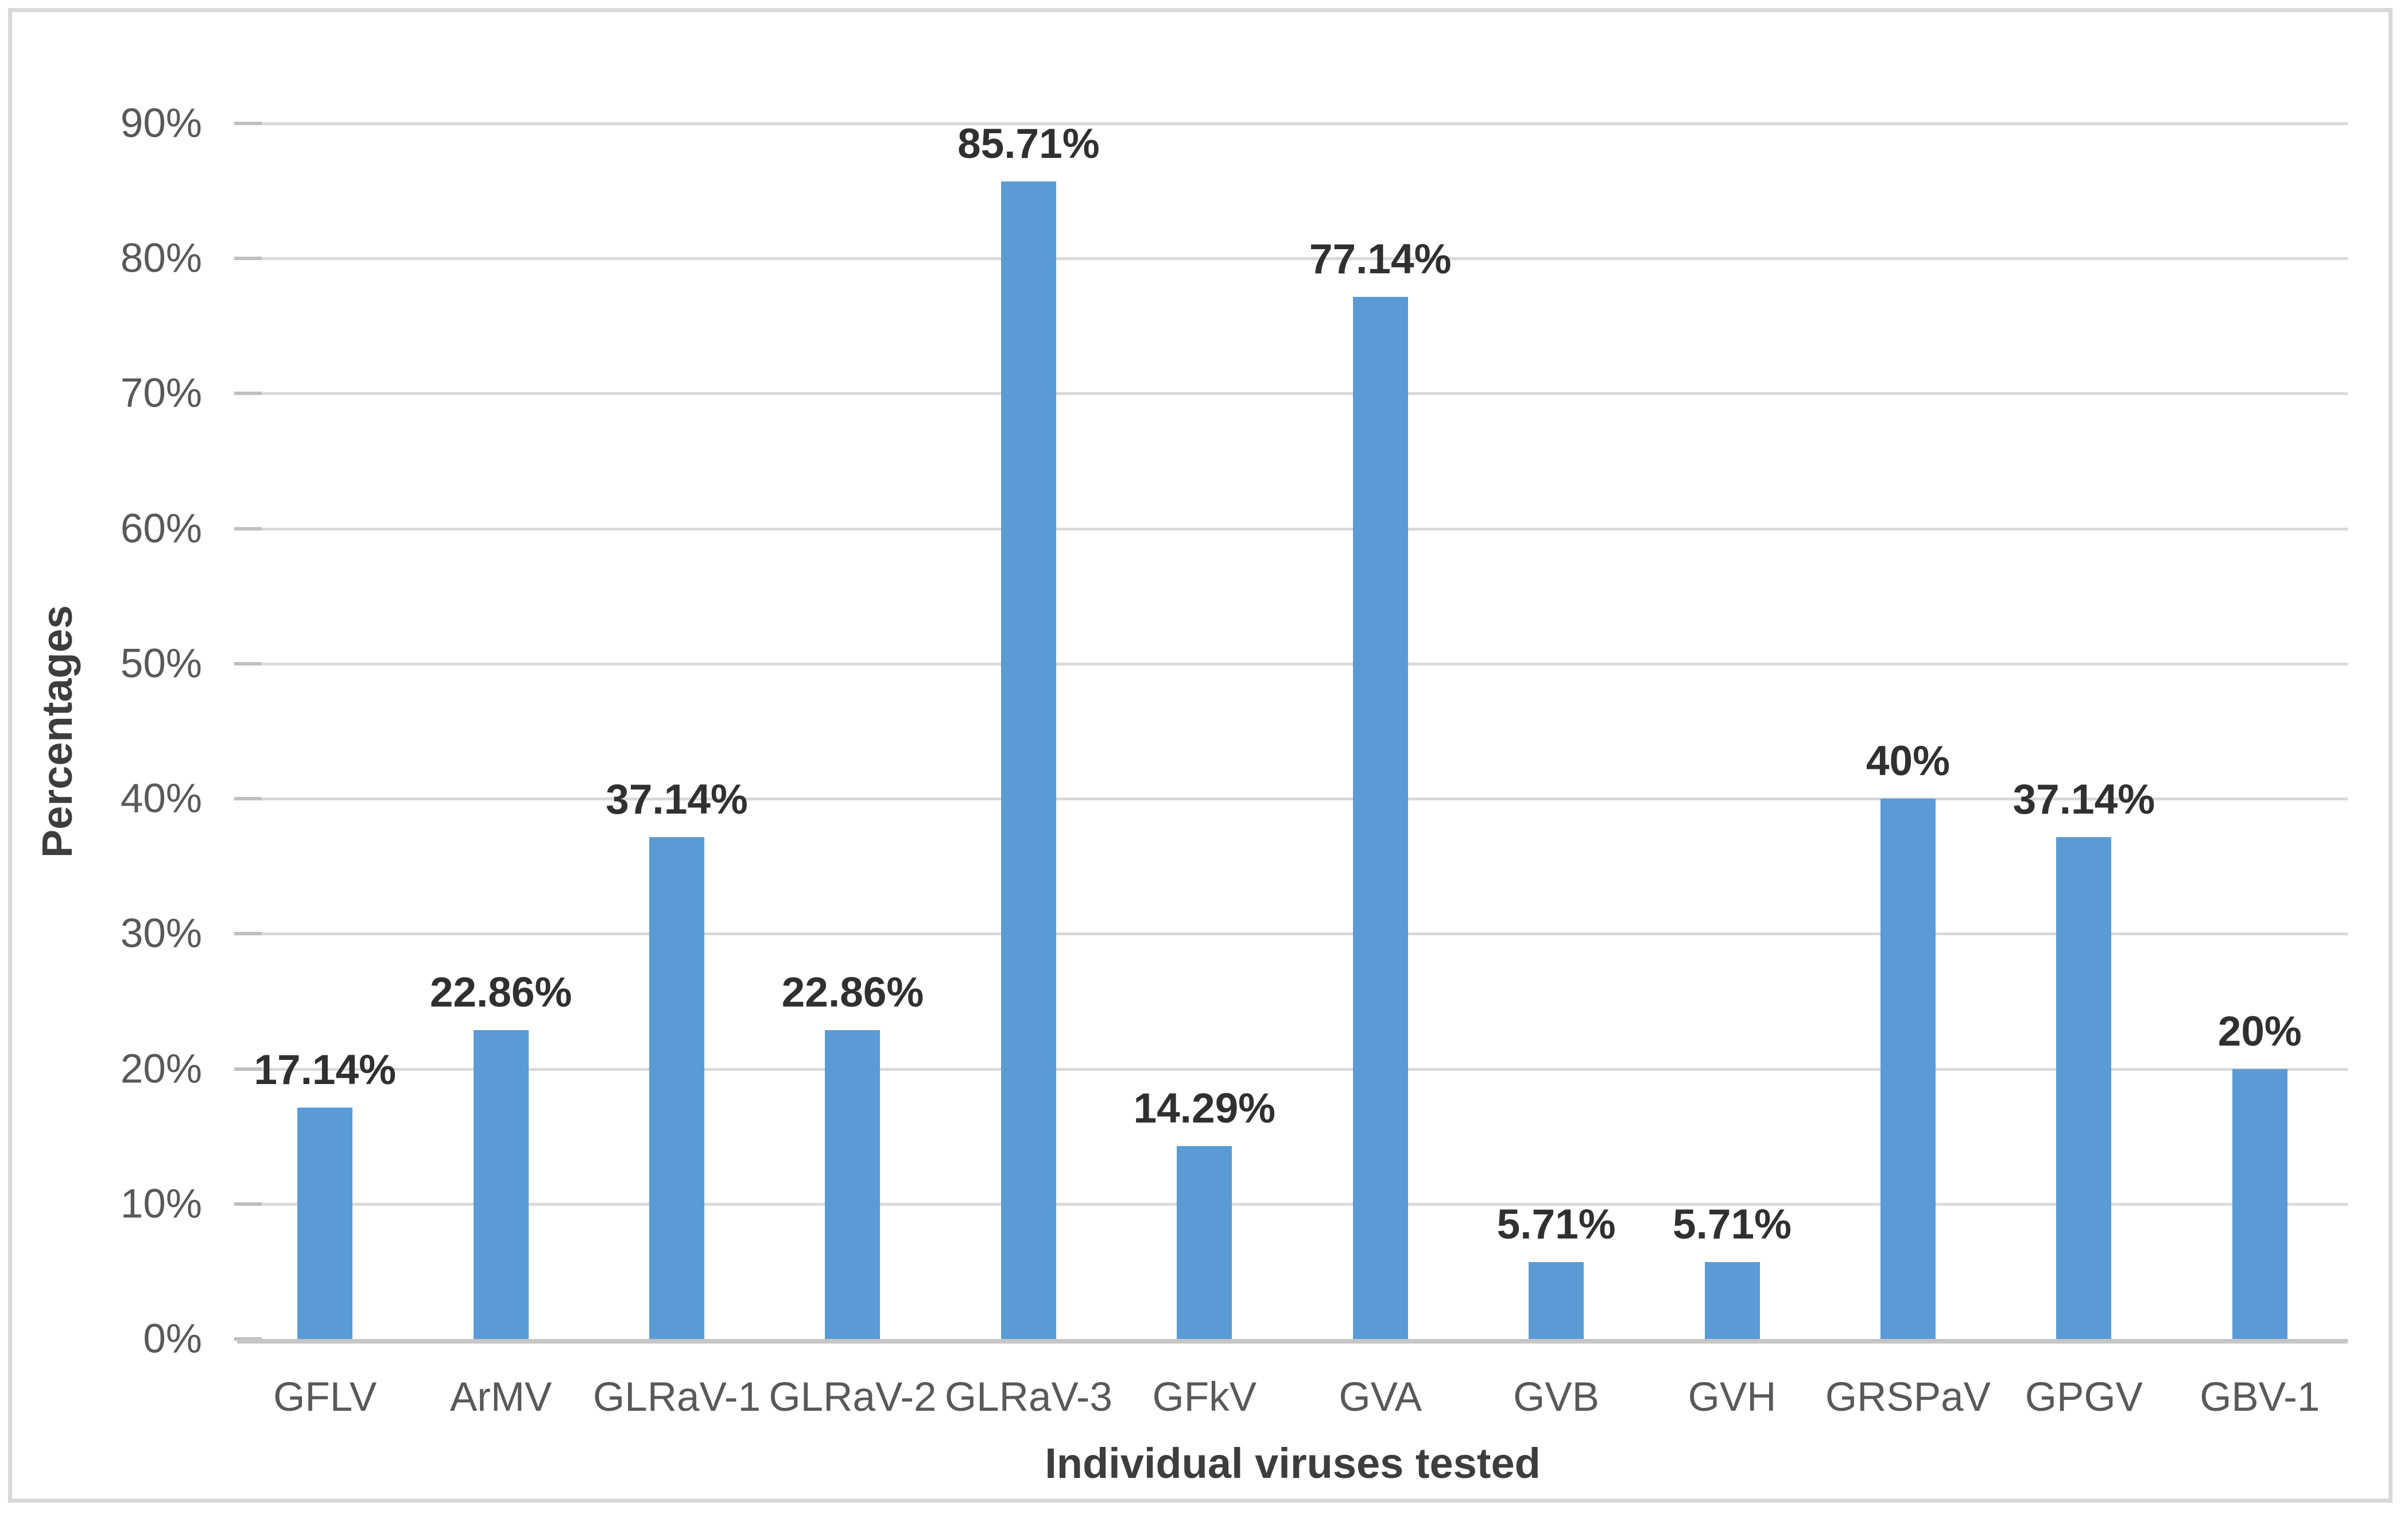  What do you see at coordinates (161, 123) in the screenshot?
I see `y-tick-label: 90%` at bounding box center [161, 123].